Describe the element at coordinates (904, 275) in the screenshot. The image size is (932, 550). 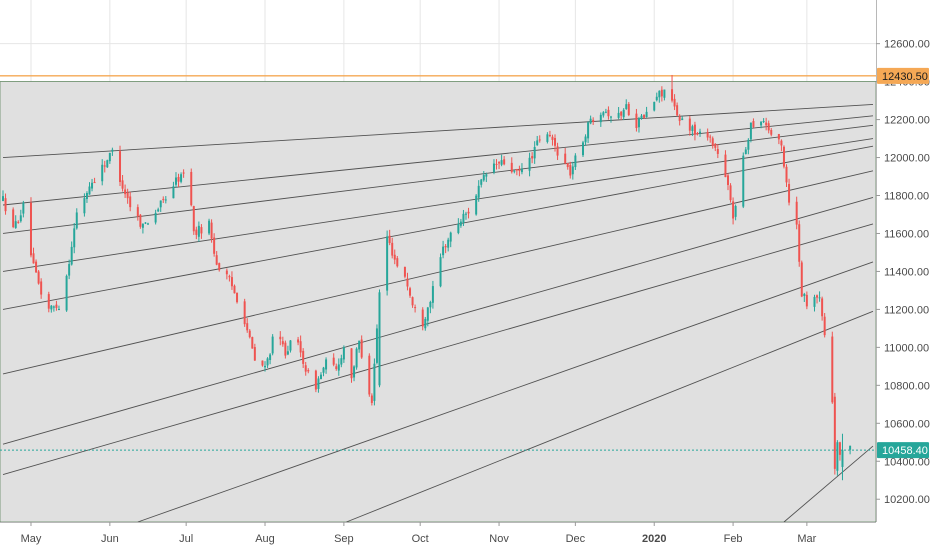
I see `y-axis-panel` at that location.